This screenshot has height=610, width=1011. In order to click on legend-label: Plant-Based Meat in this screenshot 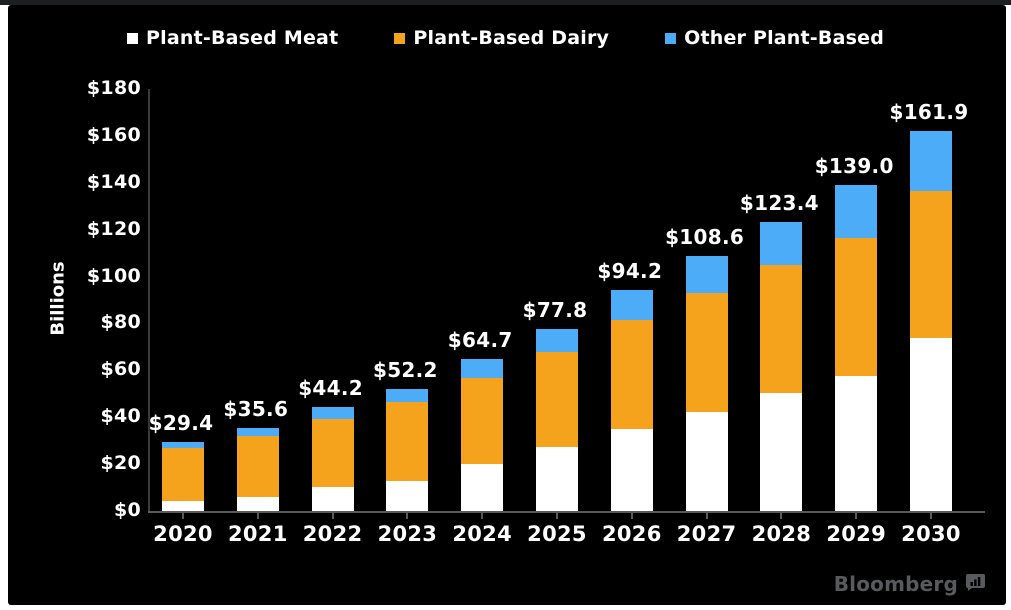, I will do `click(242, 38)`.